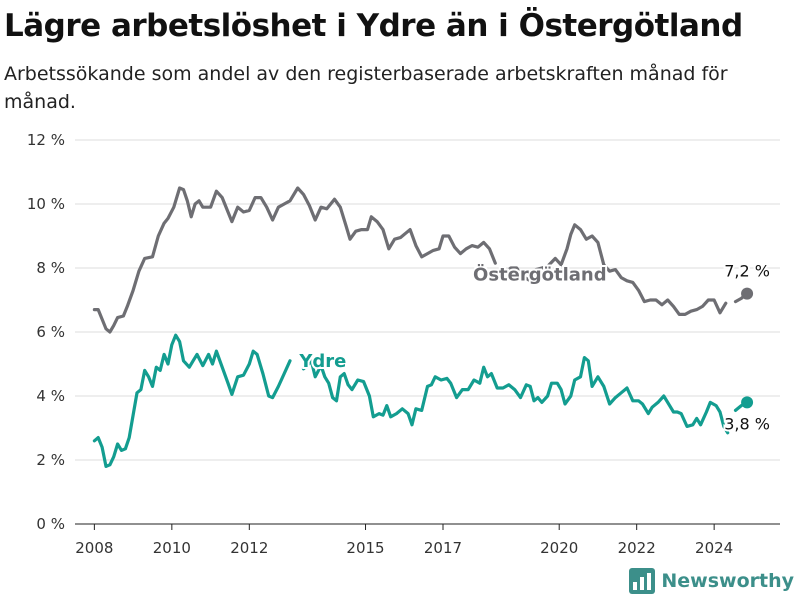 The image size is (800, 600). Describe the element at coordinates (559, 548) in the screenshot. I see `x-tick-label: 2020` at that location.